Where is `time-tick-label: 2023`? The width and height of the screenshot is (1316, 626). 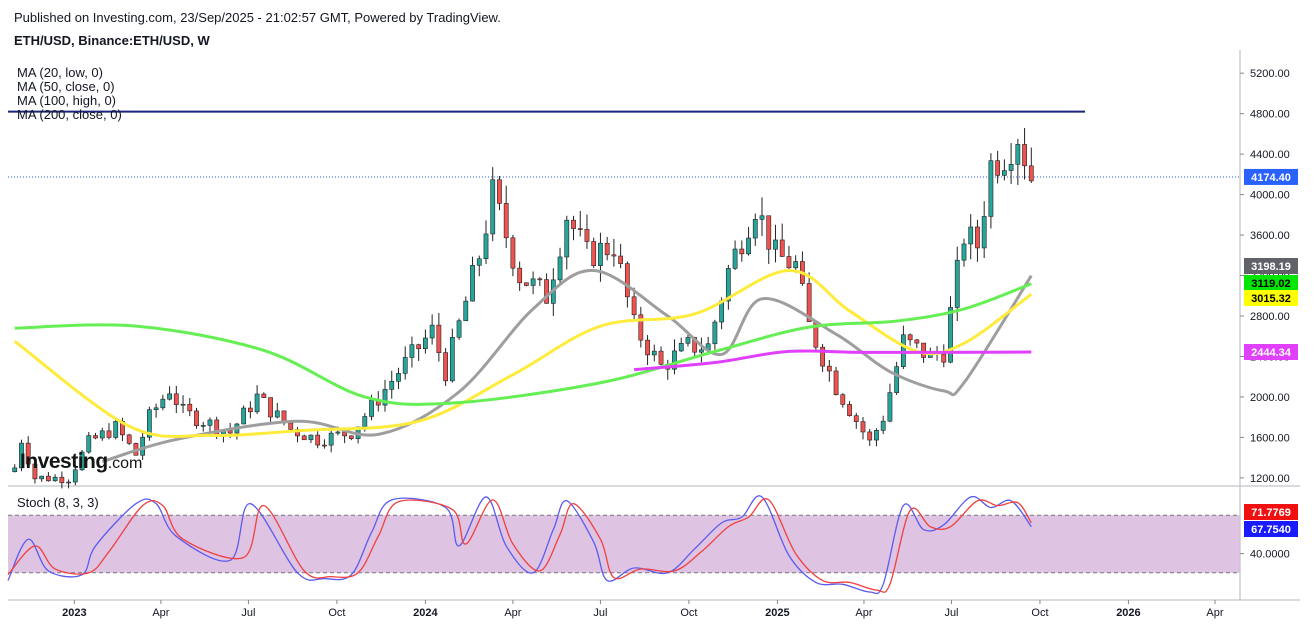
time-tick-label: 2023 is located at coordinates (74, 613).